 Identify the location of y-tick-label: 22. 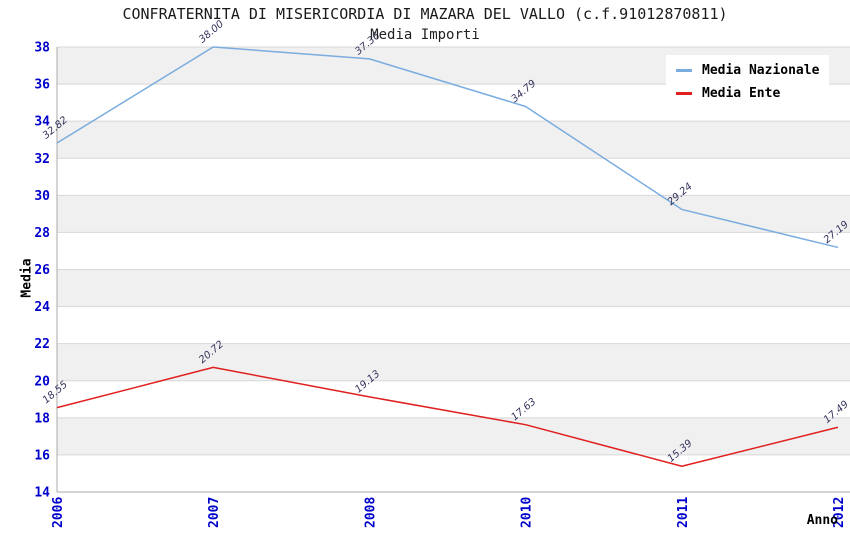
(42, 344).